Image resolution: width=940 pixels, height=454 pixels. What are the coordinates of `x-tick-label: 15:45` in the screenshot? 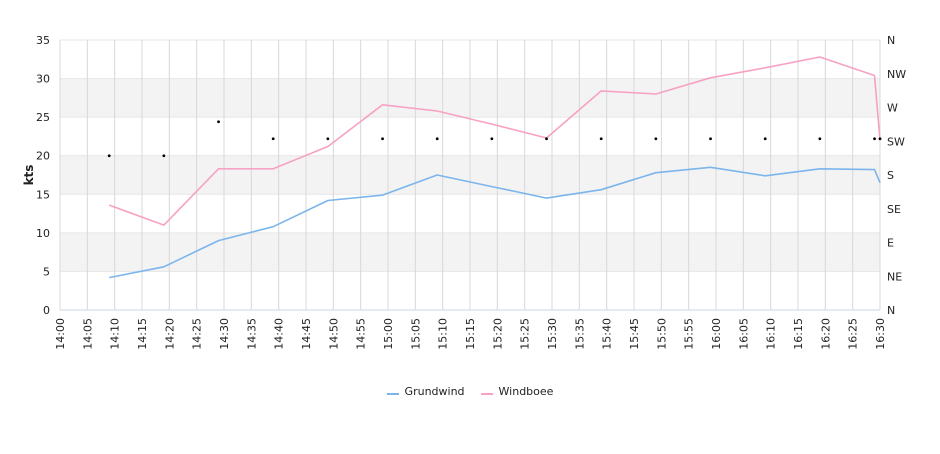 It's located at (634, 334).